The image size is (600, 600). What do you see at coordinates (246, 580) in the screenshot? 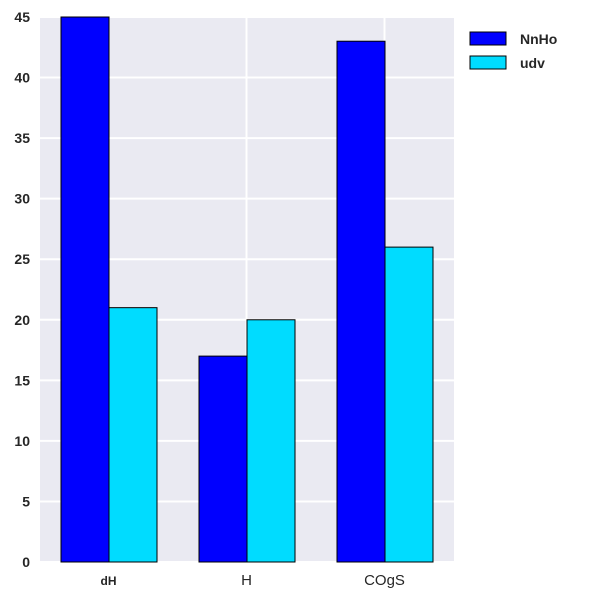
I see `x-tick-label: H` at bounding box center [246, 580].